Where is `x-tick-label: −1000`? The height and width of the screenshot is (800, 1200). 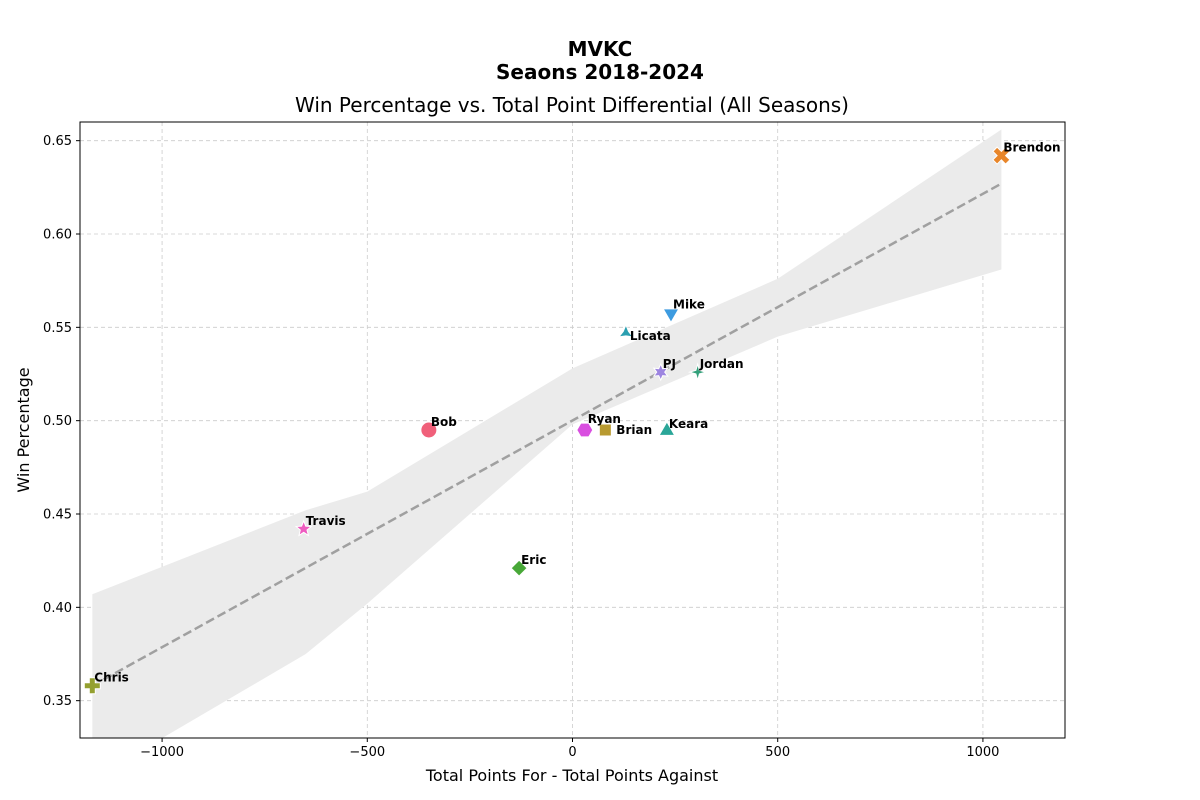 x-tick-label: −1000 is located at coordinates (162, 752).